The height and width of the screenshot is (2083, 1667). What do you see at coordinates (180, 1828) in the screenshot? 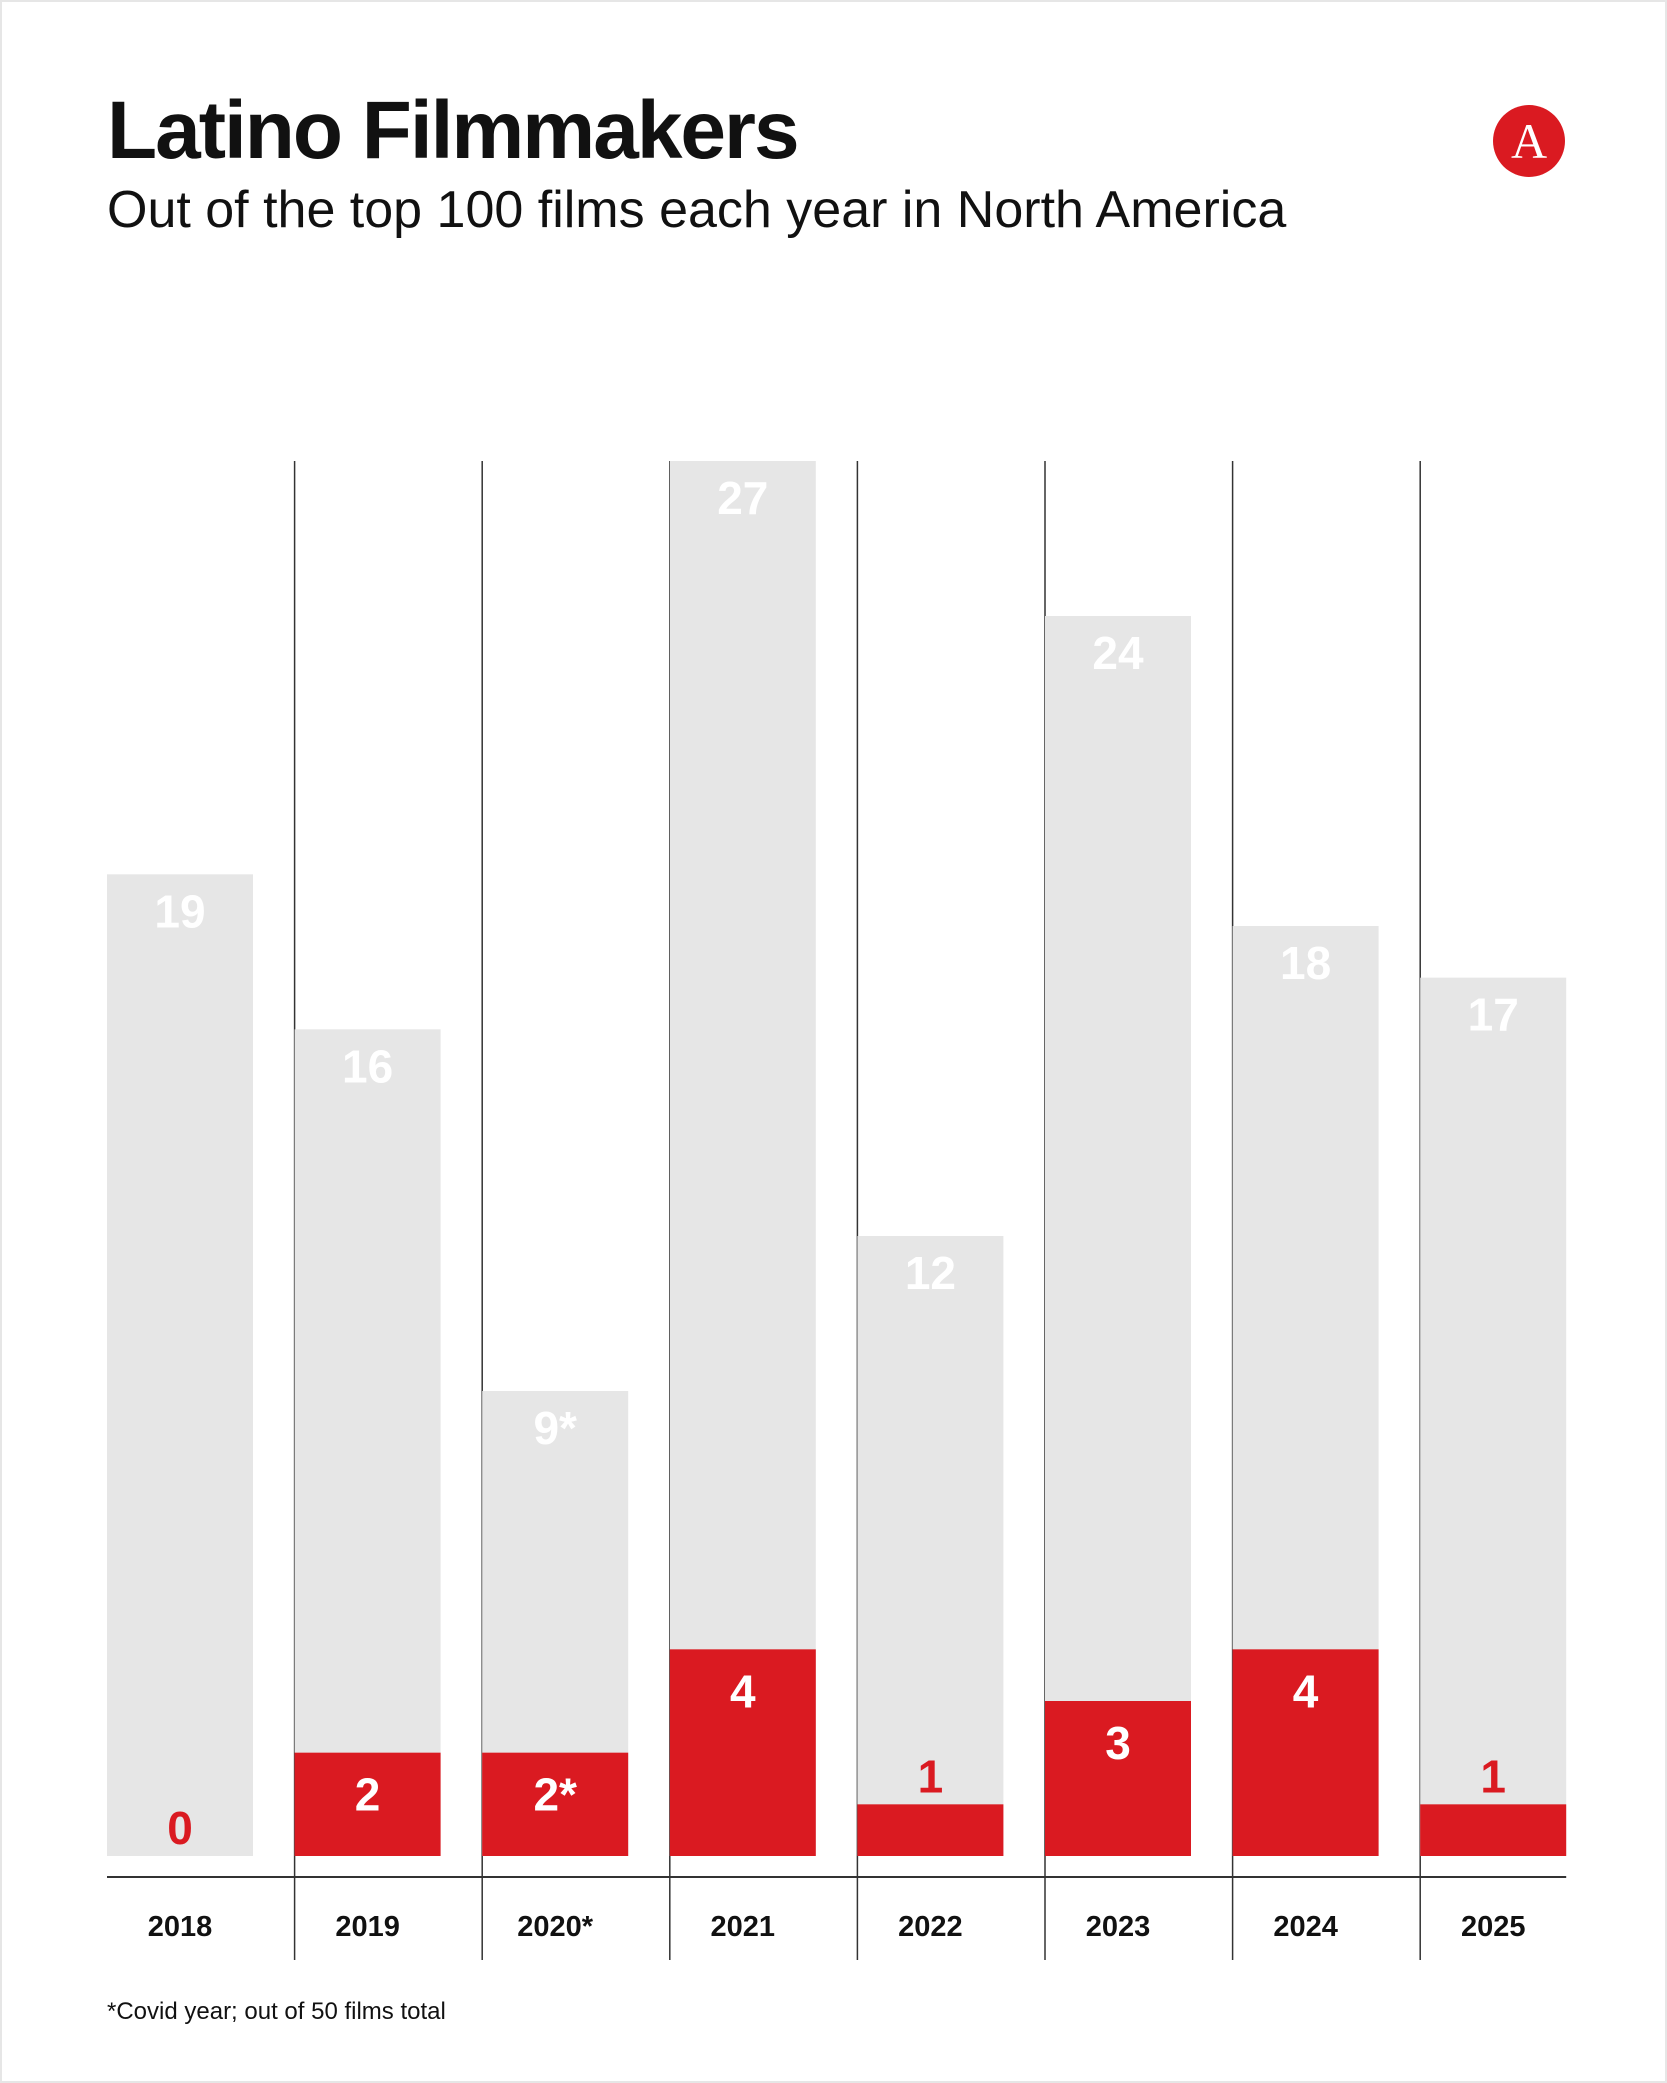
I see `latino-value-label: 0` at bounding box center [180, 1828].